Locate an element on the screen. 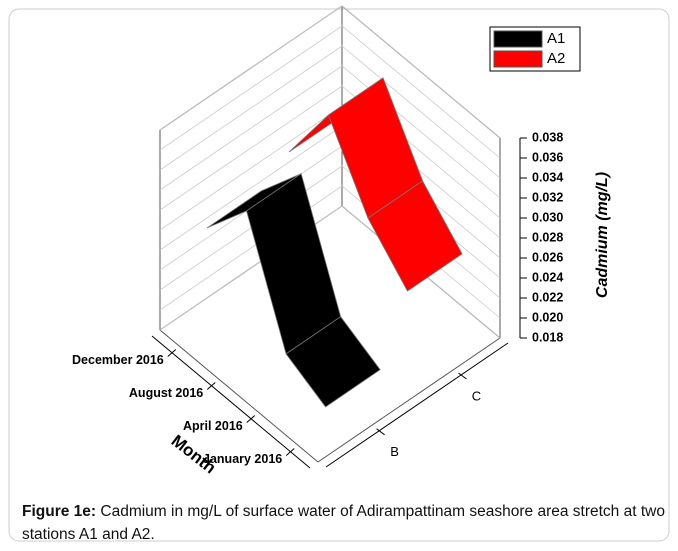 The image size is (678, 551). z-axis is located at coordinates (417, 405).